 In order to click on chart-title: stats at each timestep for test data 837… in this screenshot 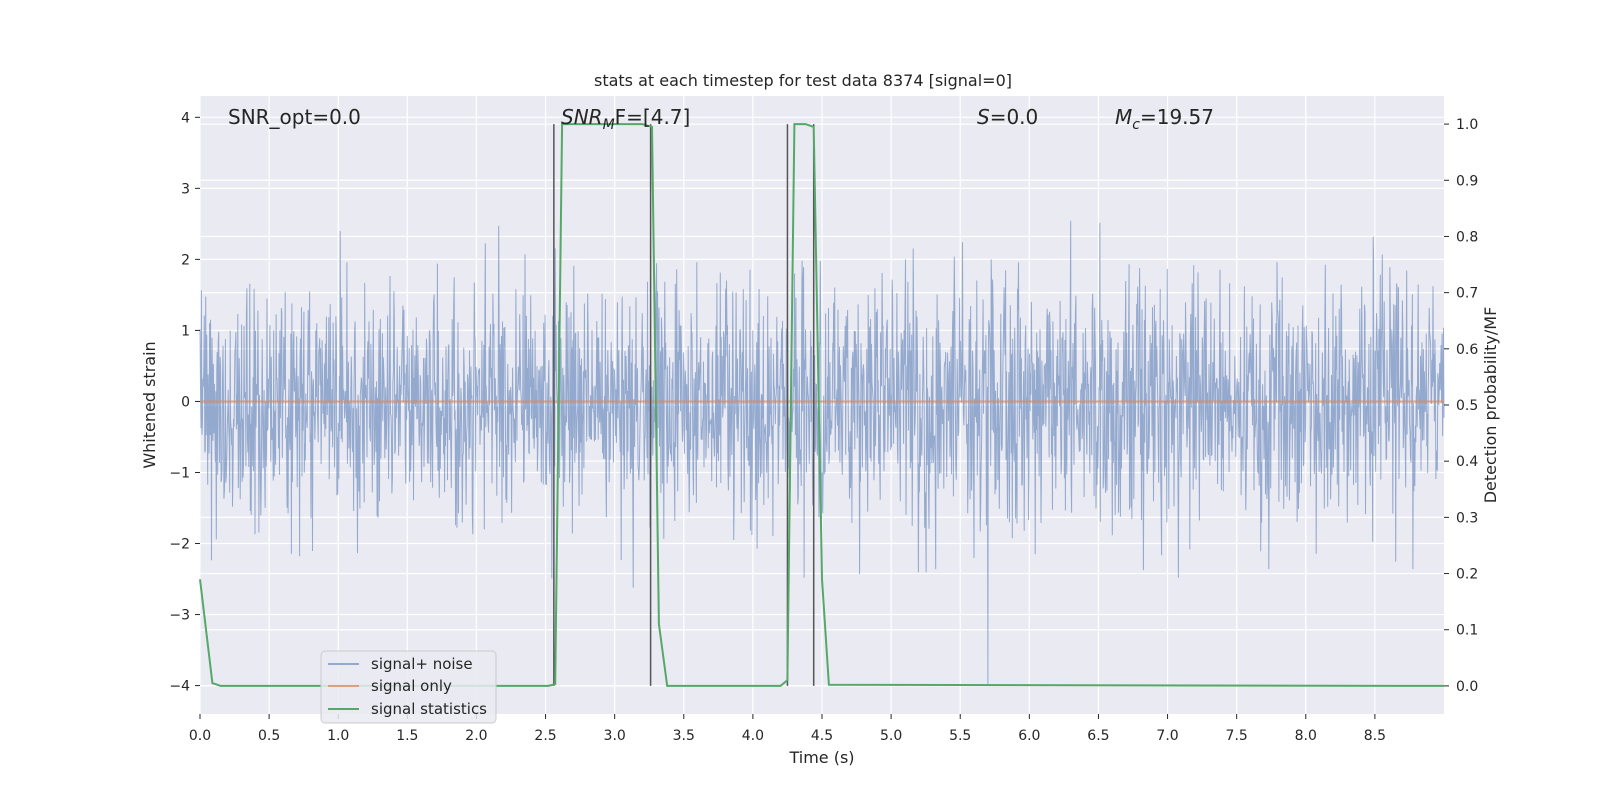, I will do `click(803, 80)`.